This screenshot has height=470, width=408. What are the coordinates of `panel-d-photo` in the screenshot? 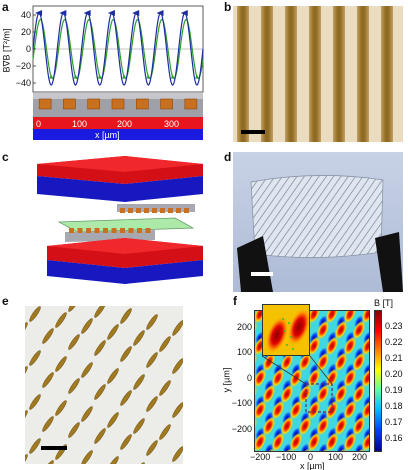 It's located at (318, 222).